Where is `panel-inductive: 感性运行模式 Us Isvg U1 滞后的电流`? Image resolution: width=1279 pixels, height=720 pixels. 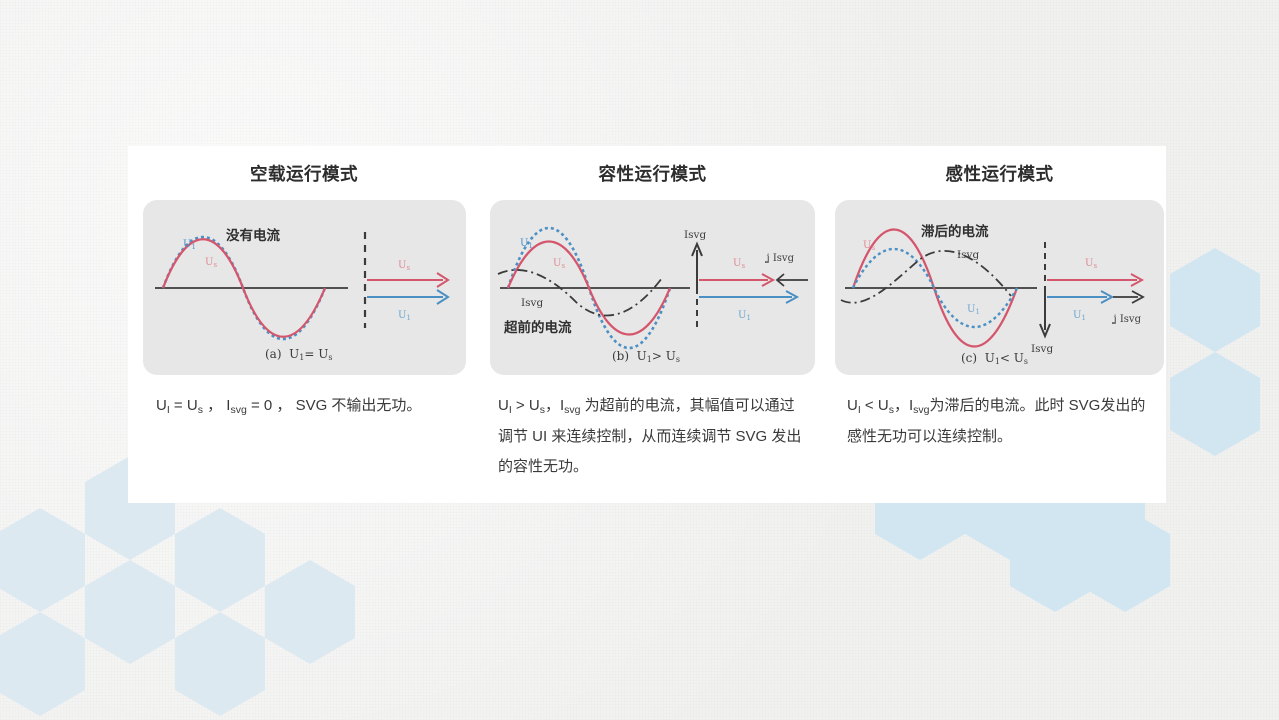
panel-inductive: 感性运行模式 Us Isvg U1 滞后的电流 is located at coordinates (999, 324).